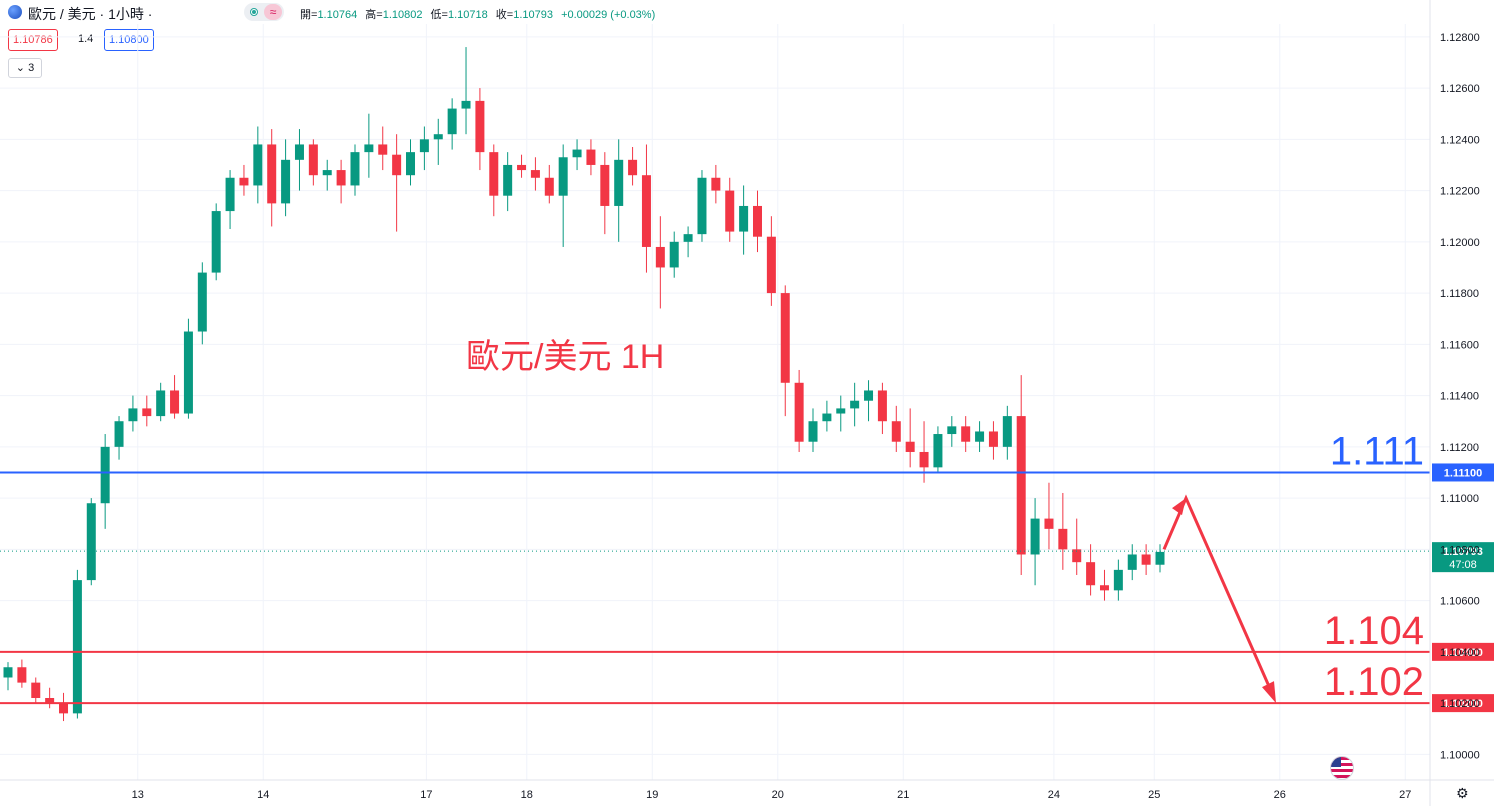 The image size is (1494, 806). What do you see at coordinates (778, 795) in the screenshot?
I see `x-tick-label: 20` at bounding box center [778, 795].